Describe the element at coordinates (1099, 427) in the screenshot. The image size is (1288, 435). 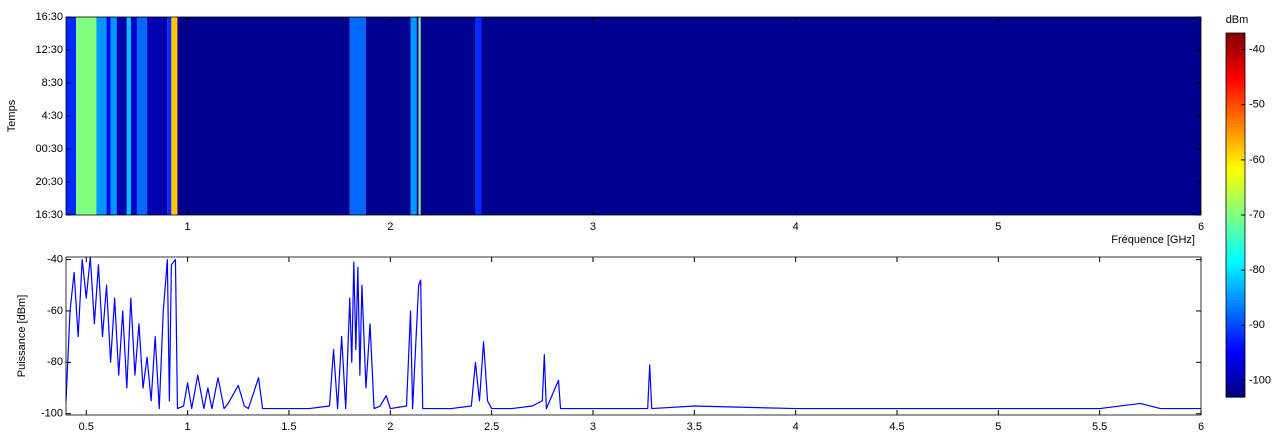
I see `x-tick-label: 5.5` at that location.